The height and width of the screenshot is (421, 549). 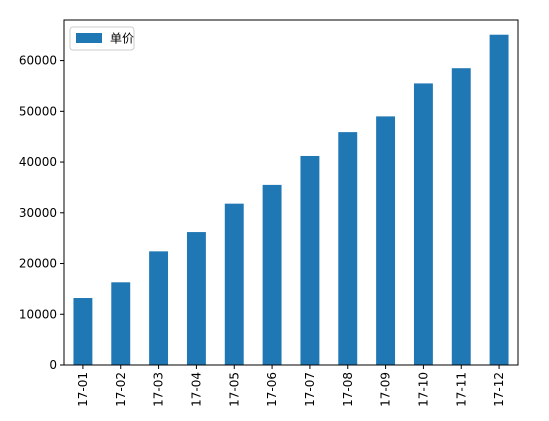 What do you see at coordinates (234, 389) in the screenshot?
I see `x-tick-label: 17-05` at bounding box center [234, 389].